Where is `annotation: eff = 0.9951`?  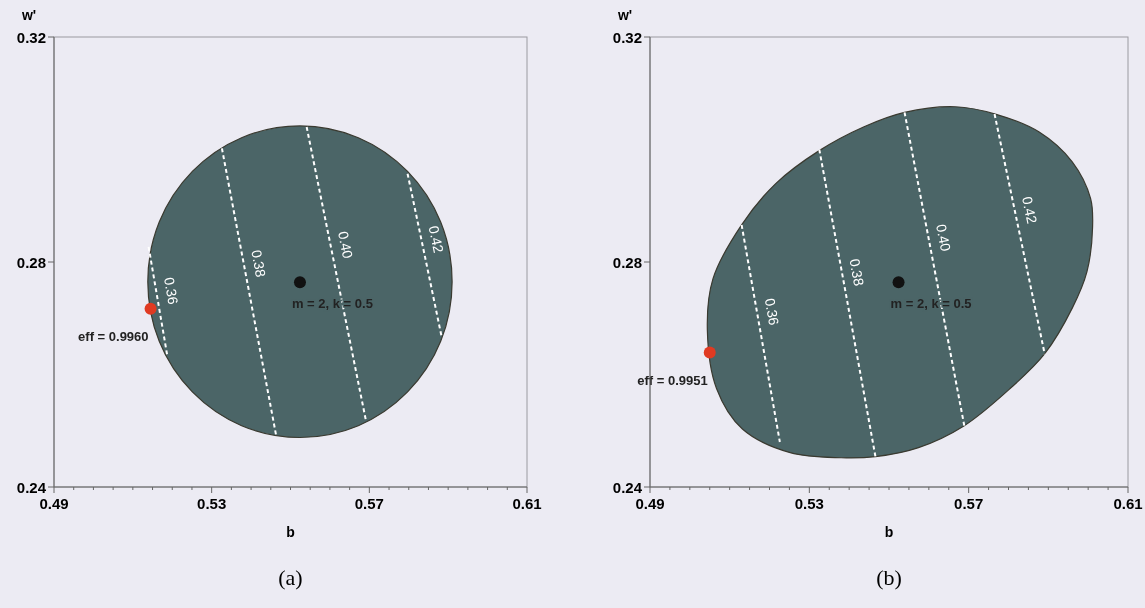
annotation: eff = 0.9951 is located at coordinates (672, 380).